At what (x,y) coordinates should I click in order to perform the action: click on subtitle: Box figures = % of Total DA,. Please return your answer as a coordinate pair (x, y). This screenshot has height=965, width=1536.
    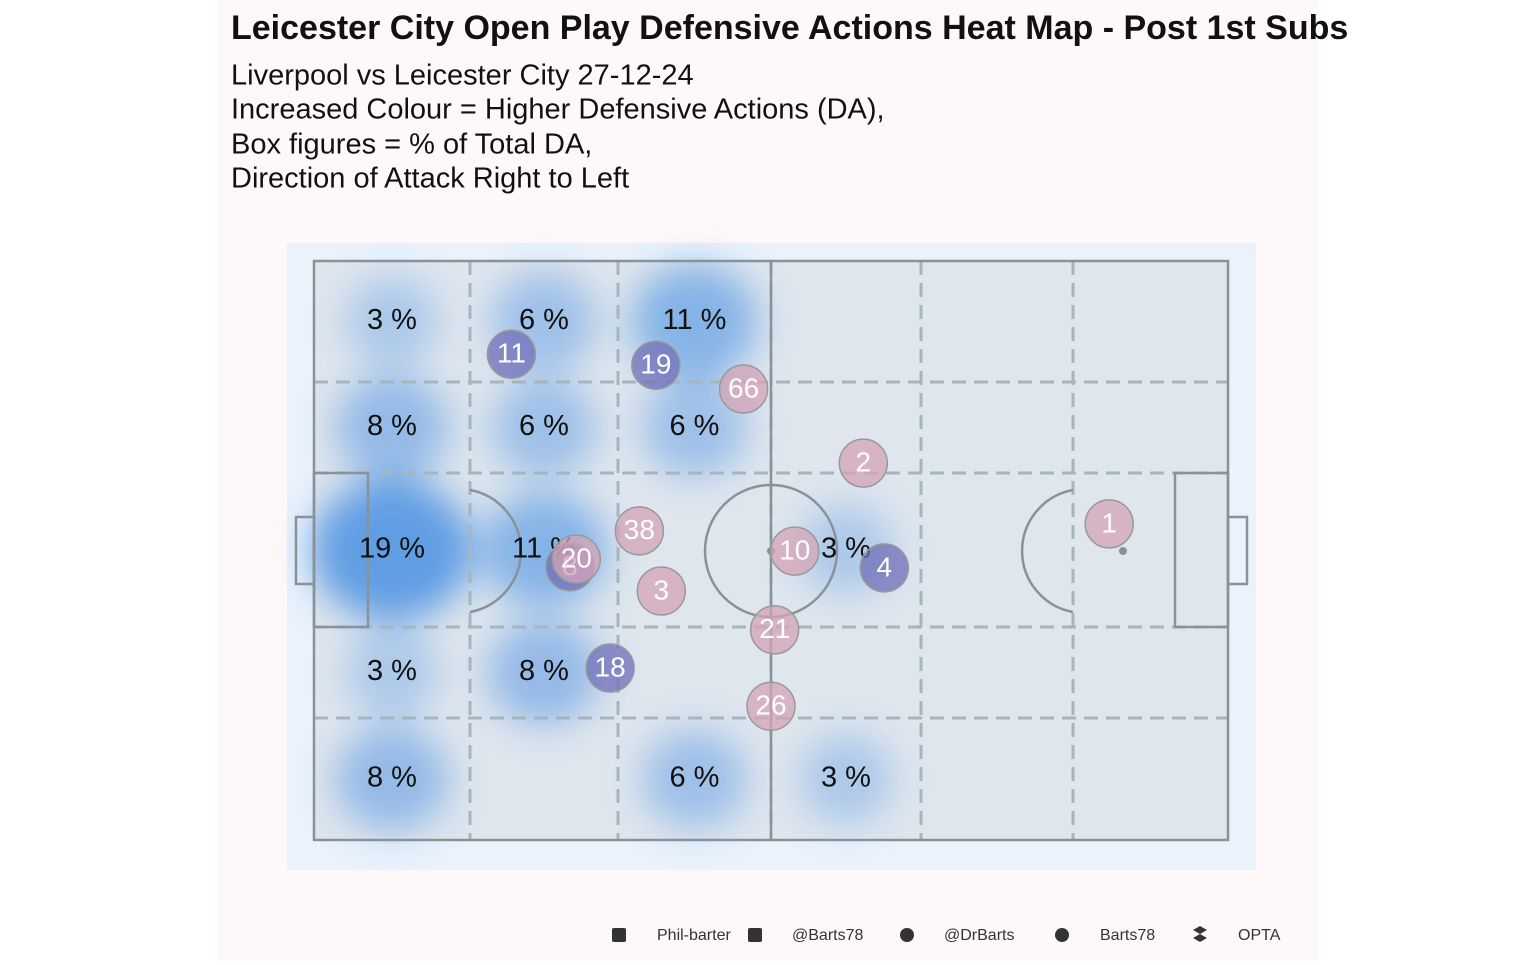
    Looking at the image, I should click on (411, 145).